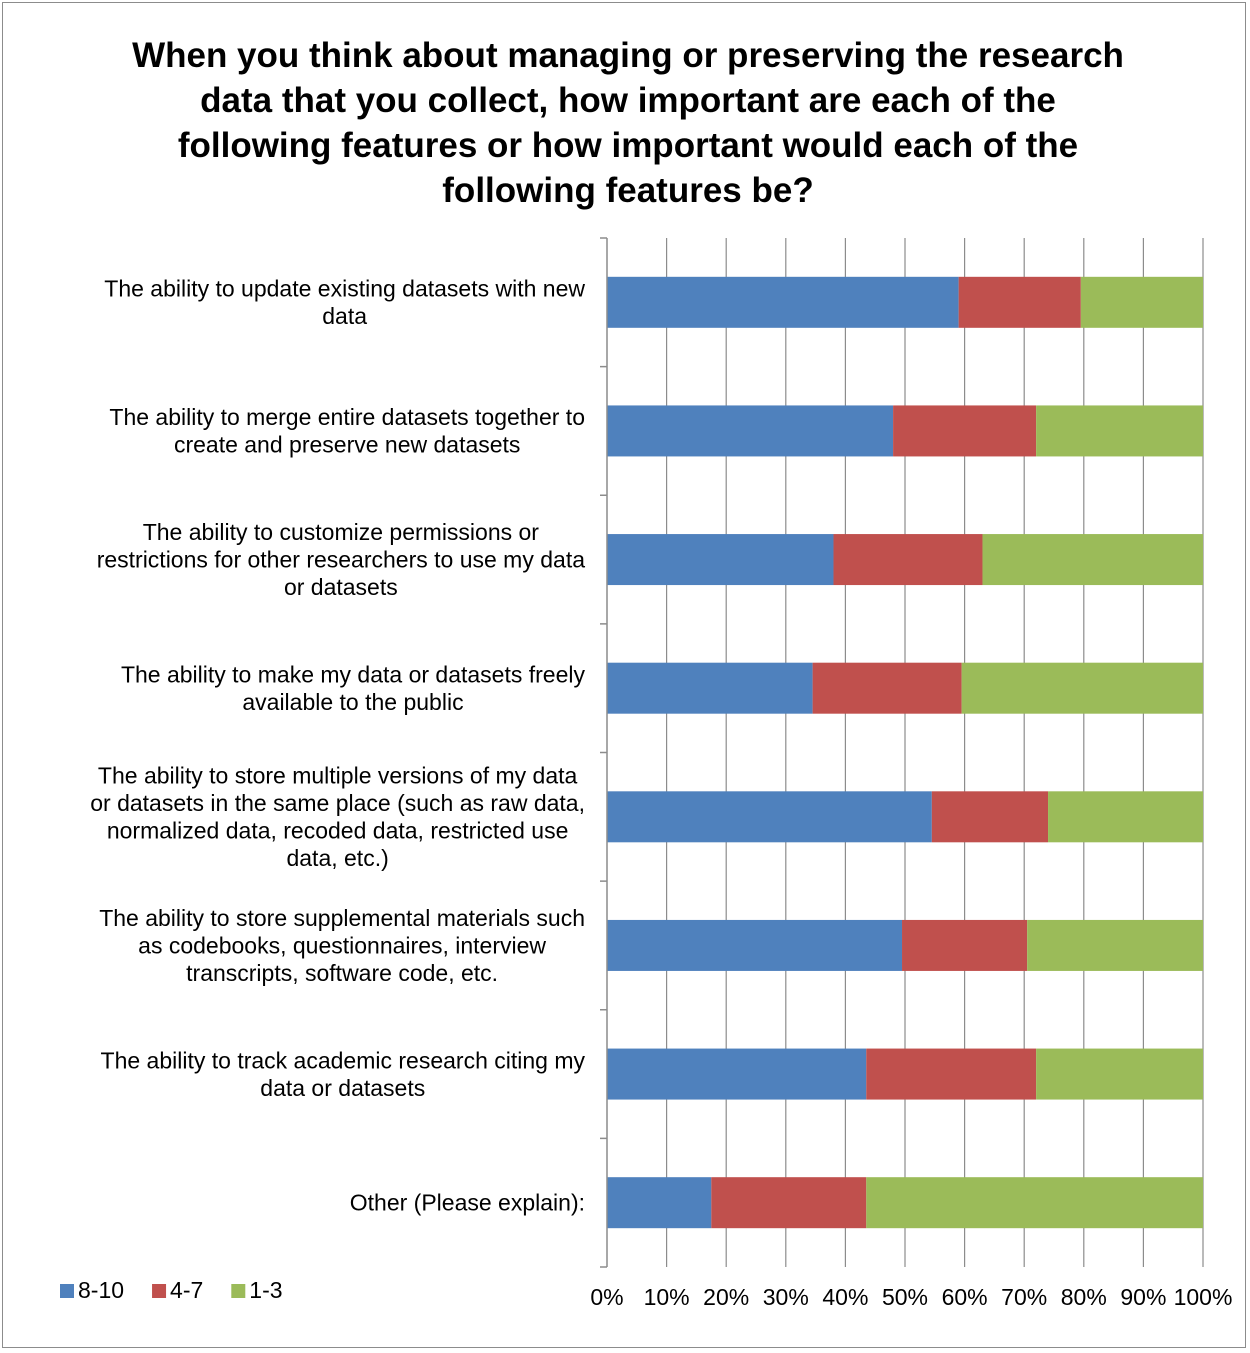 The image size is (1250, 1353). I want to click on category-label: Other (Please explain):, so click(467, 1203).